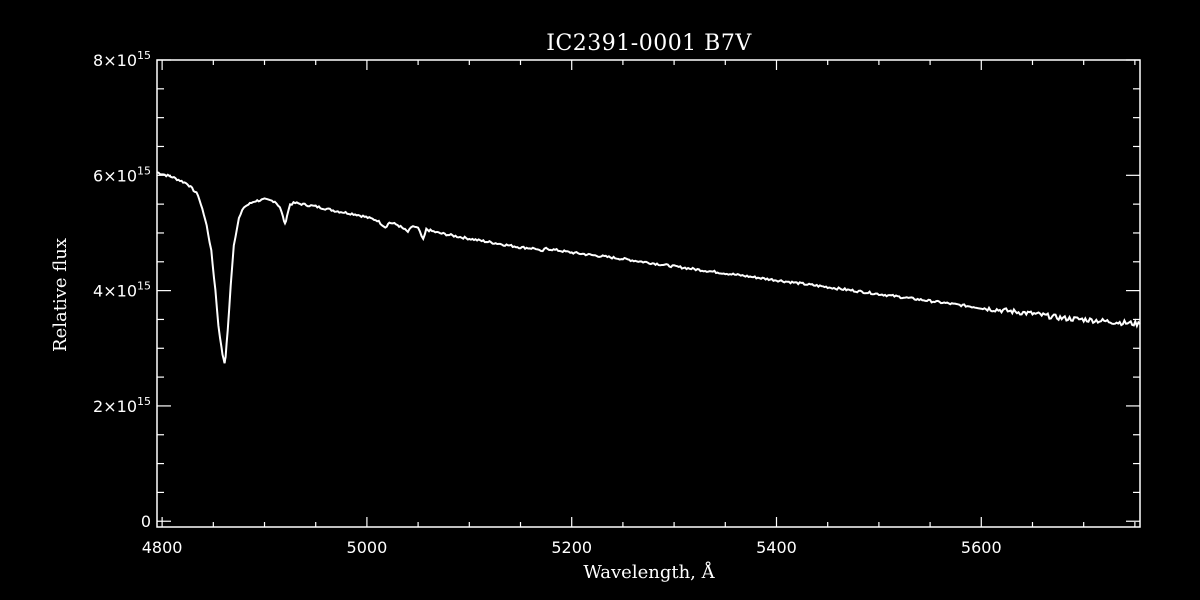  I want to click on chart-title: IC2391-0001 B7V, so click(649, 43).